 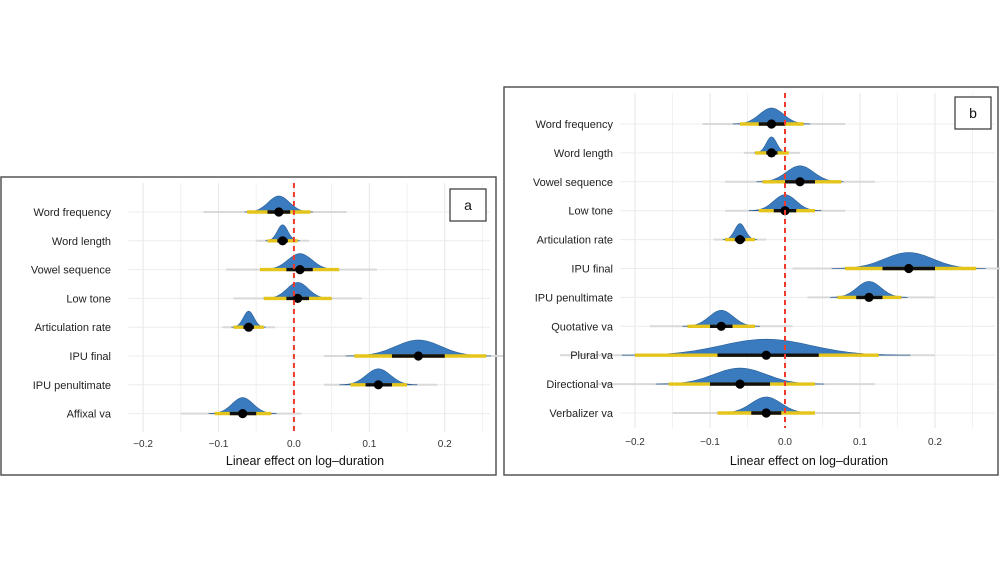 I want to click on panel-a-x-axis-label: Linear effect on log–duration, so click(x=305, y=461).